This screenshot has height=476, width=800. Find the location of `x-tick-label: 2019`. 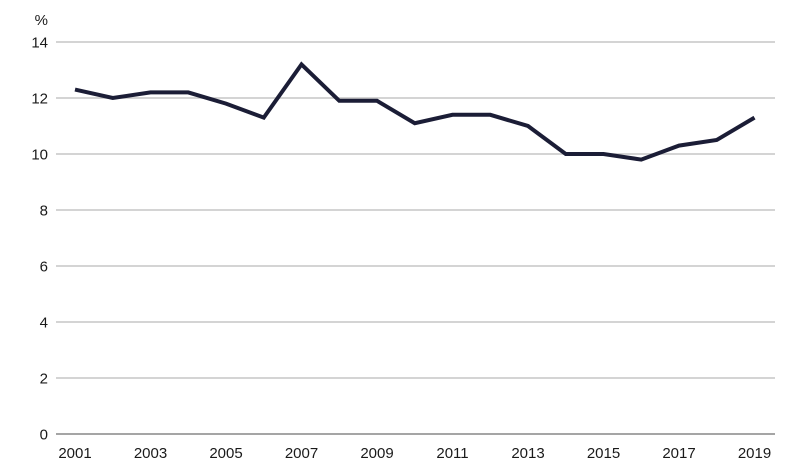

x-tick-label: 2019 is located at coordinates (754, 453).